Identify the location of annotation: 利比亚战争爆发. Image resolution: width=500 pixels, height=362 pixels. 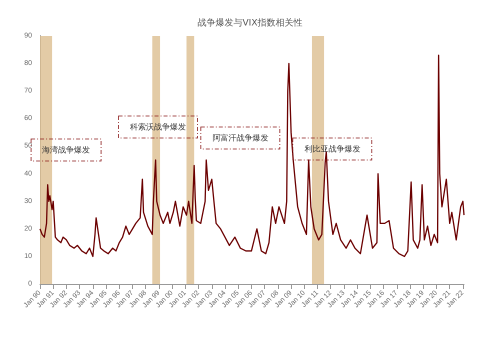
(332, 149).